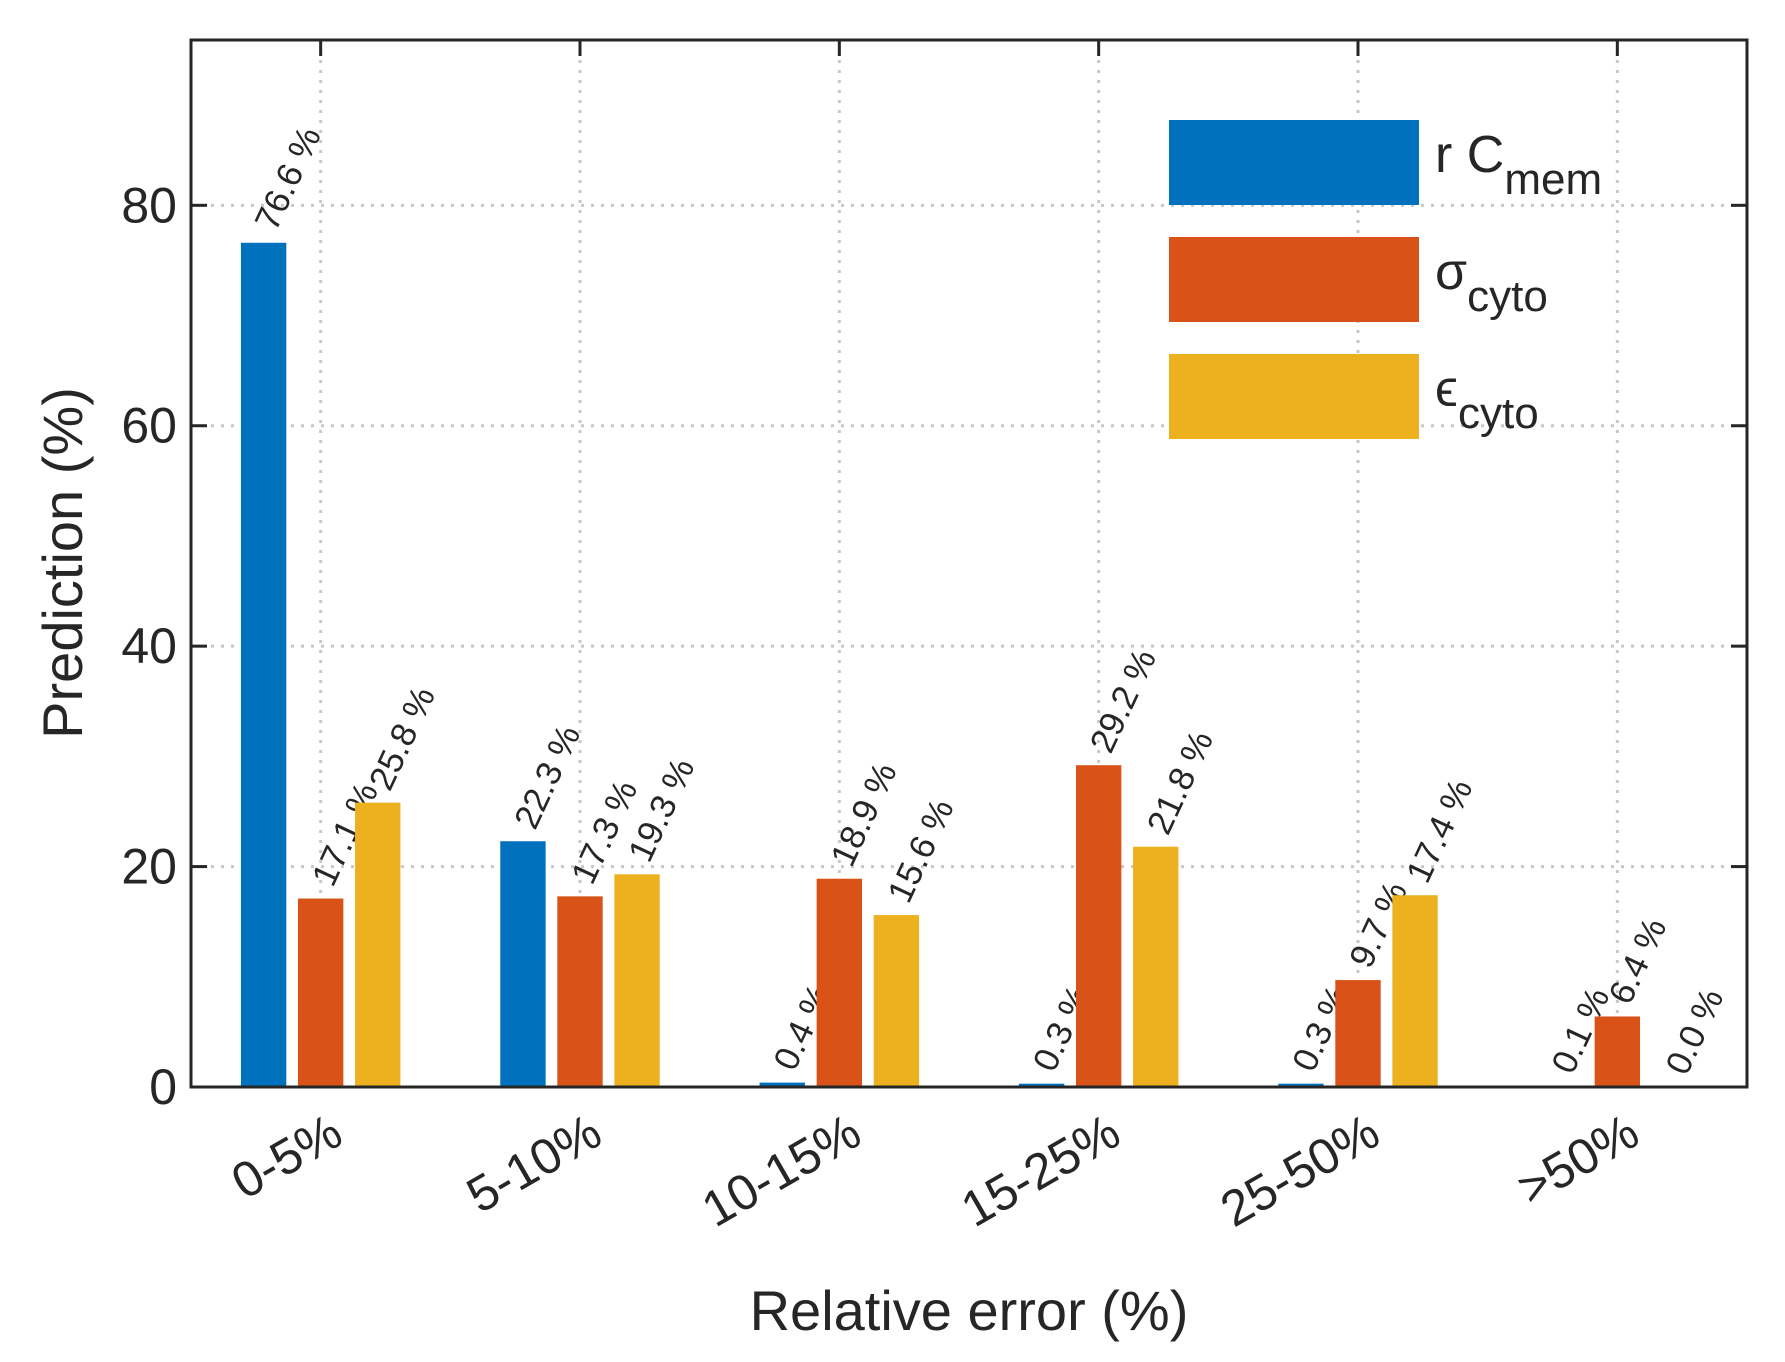 This screenshot has width=1785, height=1362. Describe the element at coordinates (1446, 389) in the screenshot. I see `legend-name: ϵ` at that location.